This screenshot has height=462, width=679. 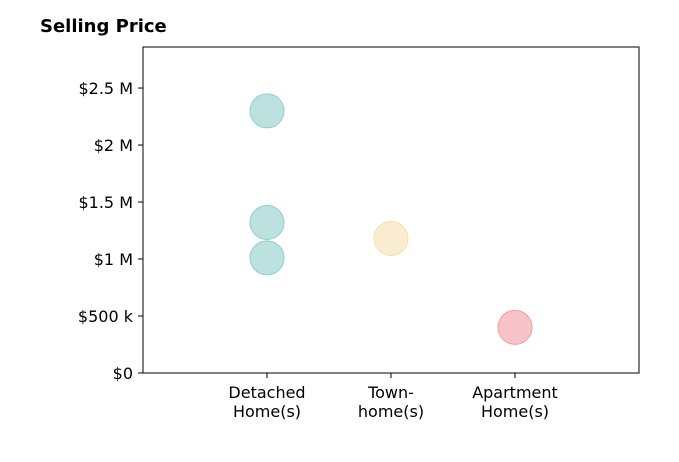 I want to click on y-tick-label: $2 M, so click(x=113, y=145).